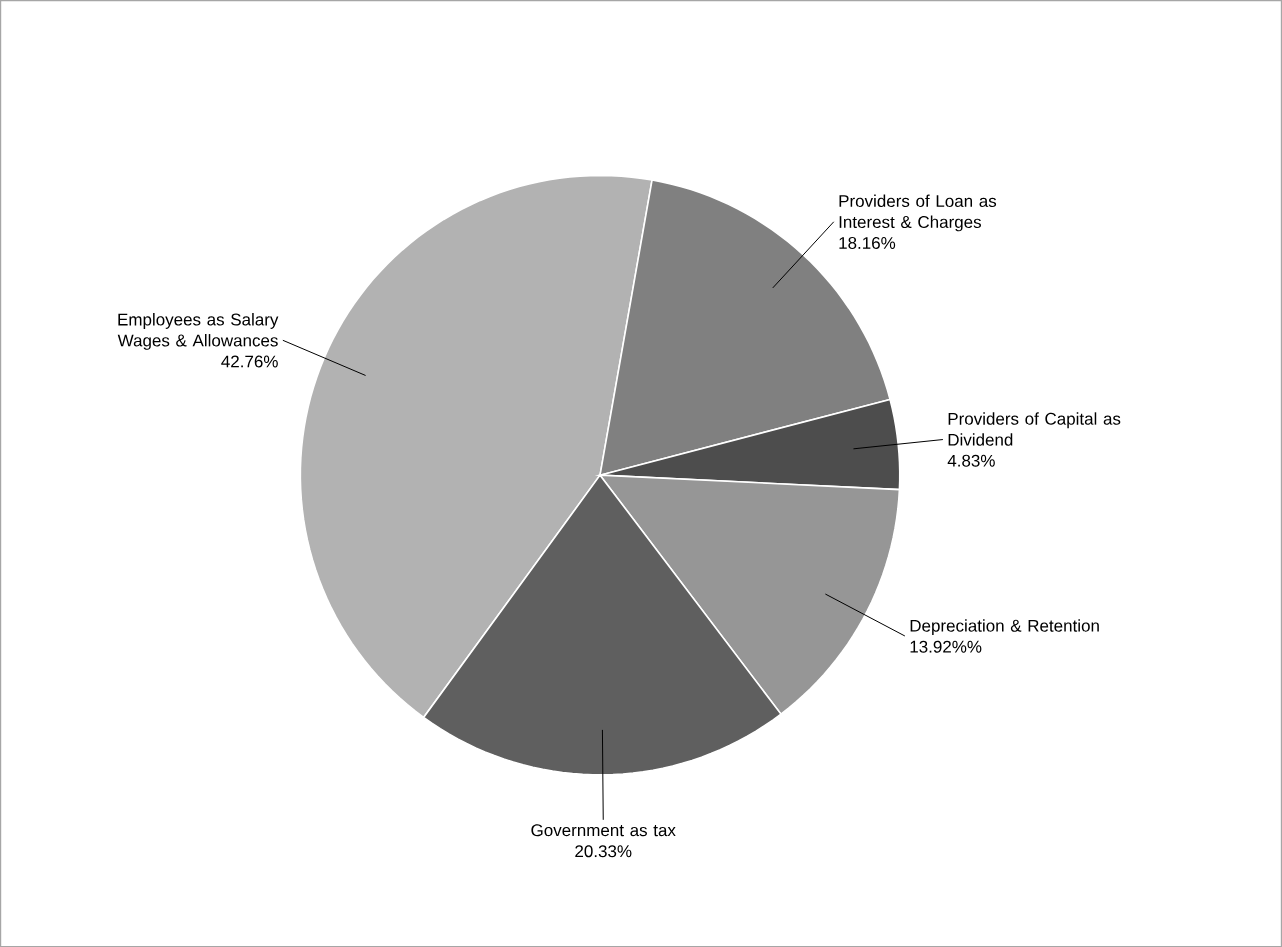 The image size is (1282, 947). Describe the element at coordinates (603, 851) in the screenshot. I see `data-label: 20.33%` at that location.